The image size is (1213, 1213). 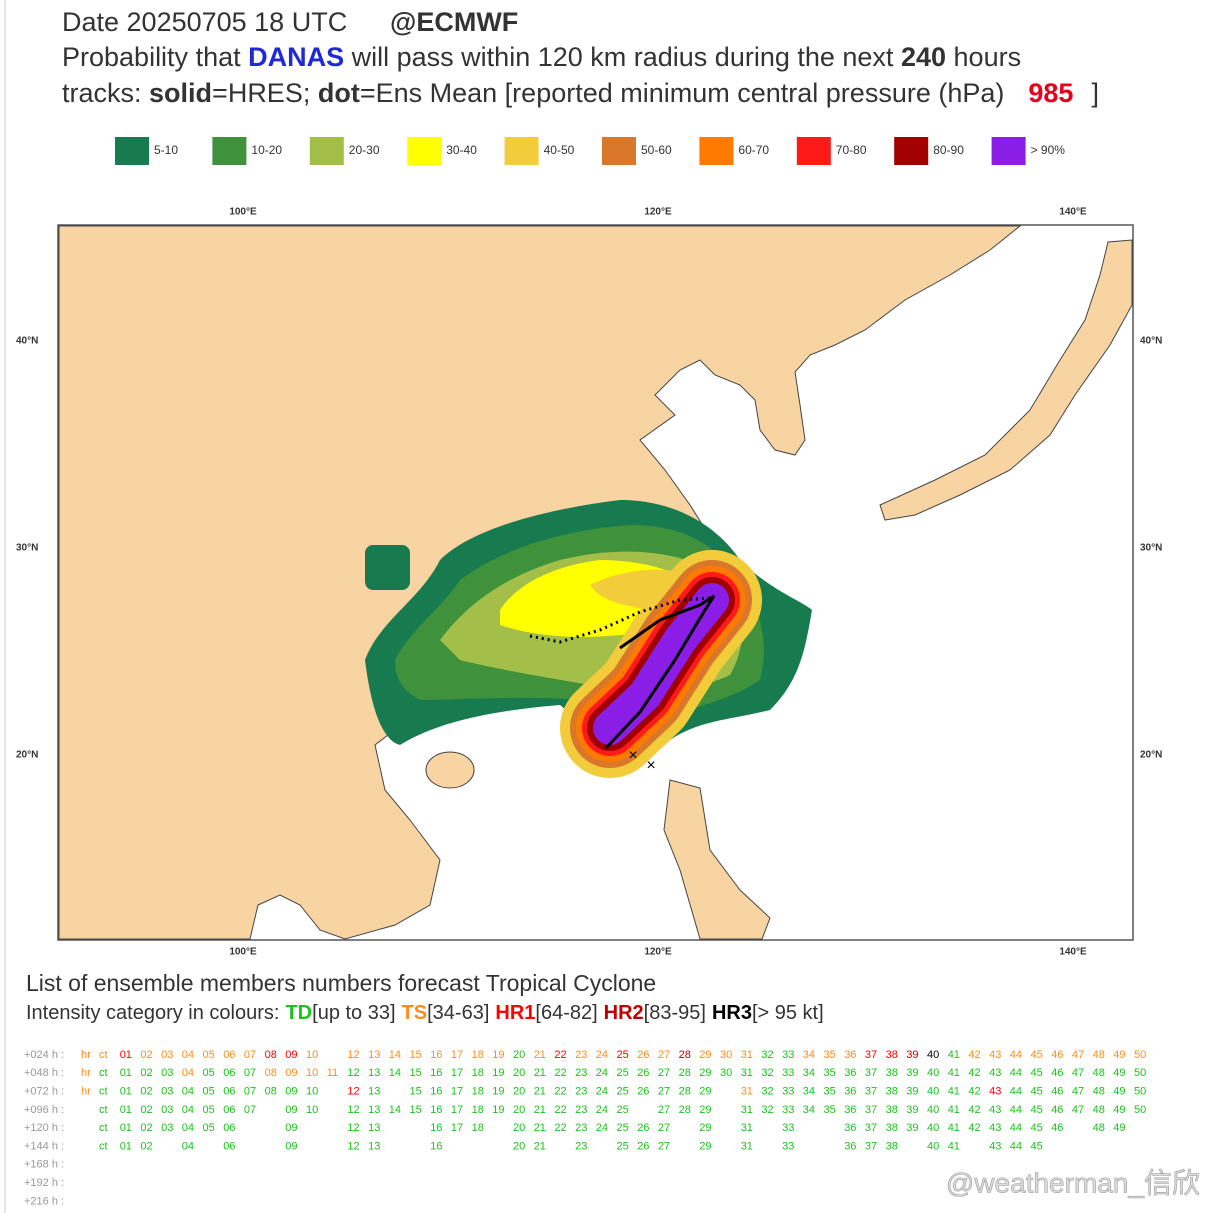 What do you see at coordinates (871, 1092) in the screenshot?
I see `member: 37` at bounding box center [871, 1092].